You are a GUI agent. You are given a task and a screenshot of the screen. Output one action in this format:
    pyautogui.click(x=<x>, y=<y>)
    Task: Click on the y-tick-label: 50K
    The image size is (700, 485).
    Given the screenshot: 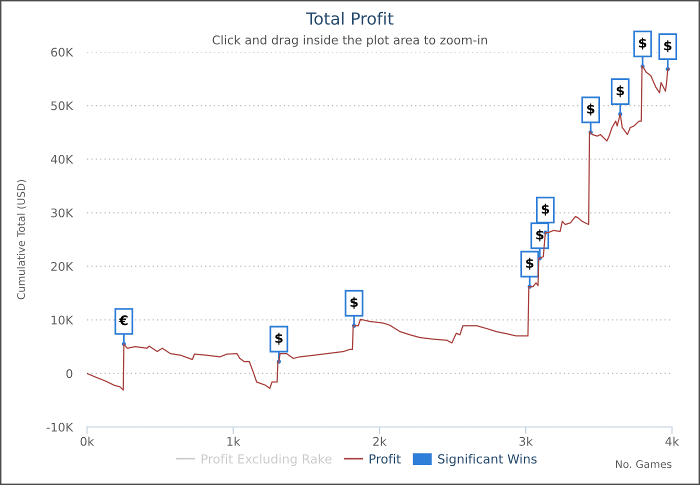 What is the action you would take?
    pyautogui.click(x=62, y=105)
    